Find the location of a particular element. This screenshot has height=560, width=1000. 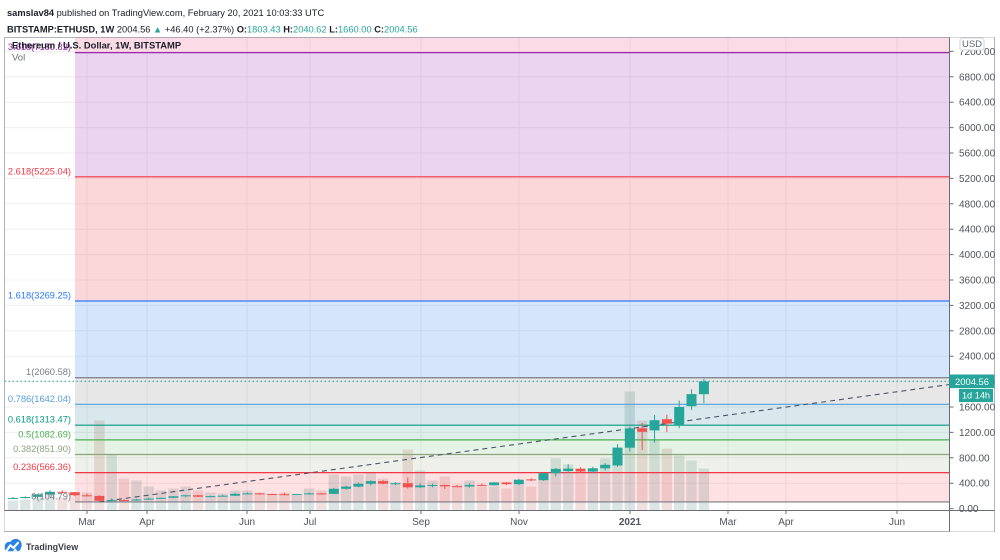

svg-text: 5200.00 is located at coordinates (977, 179).